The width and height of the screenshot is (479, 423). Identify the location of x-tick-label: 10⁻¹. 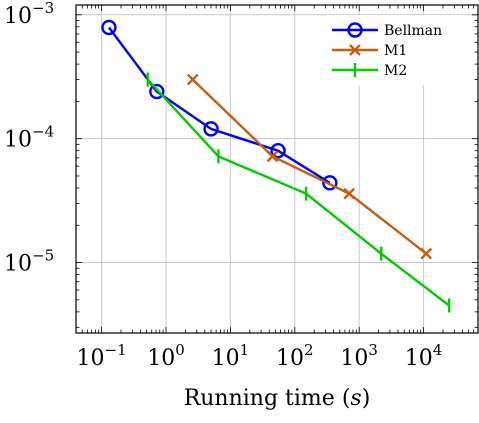
(102, 356).